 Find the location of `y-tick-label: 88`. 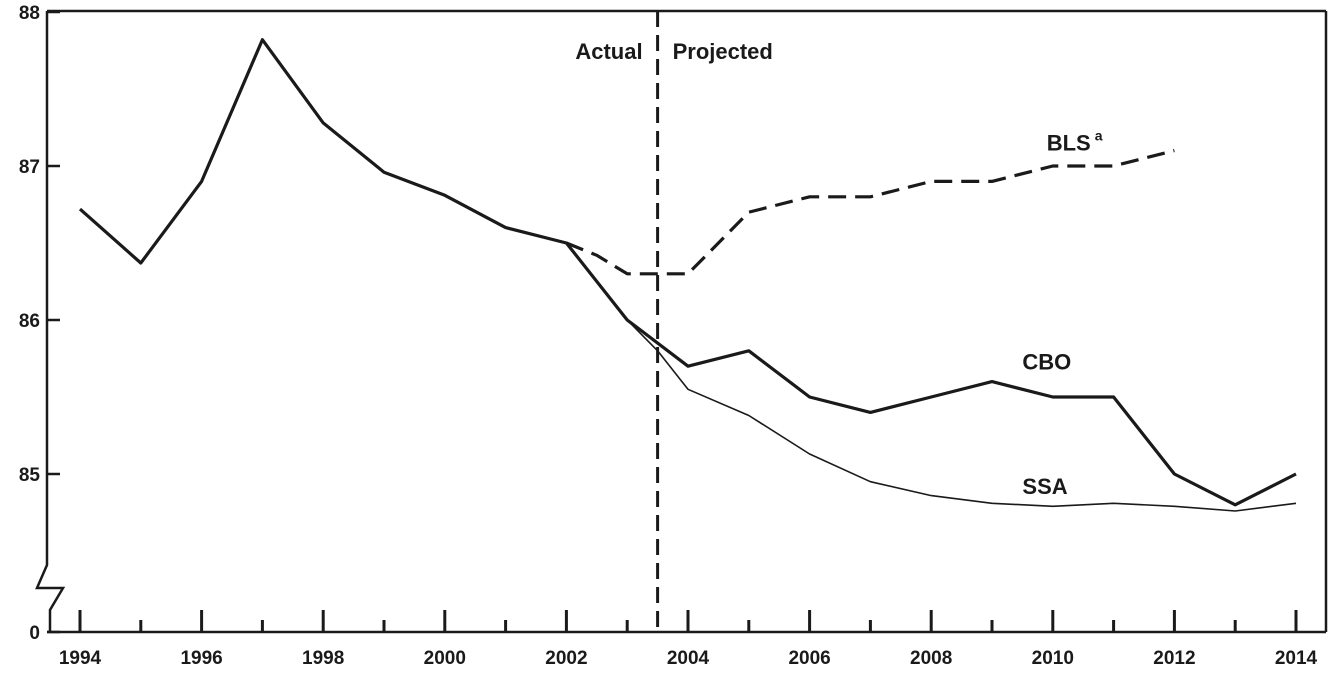

y-tick-label: 88 is located at coordinates (29, 13).